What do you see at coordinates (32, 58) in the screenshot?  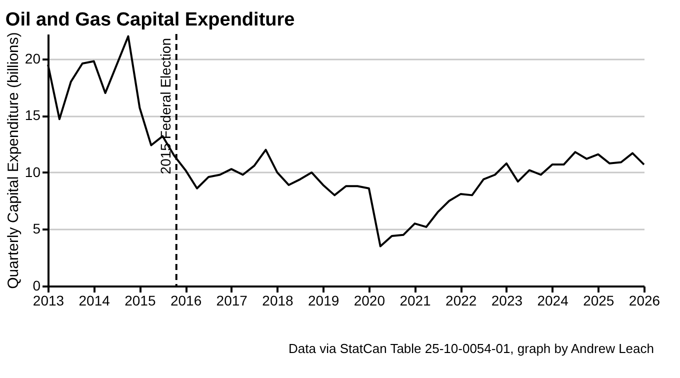 I see `y-tick-label: 20` at bounding box center [32, 58].